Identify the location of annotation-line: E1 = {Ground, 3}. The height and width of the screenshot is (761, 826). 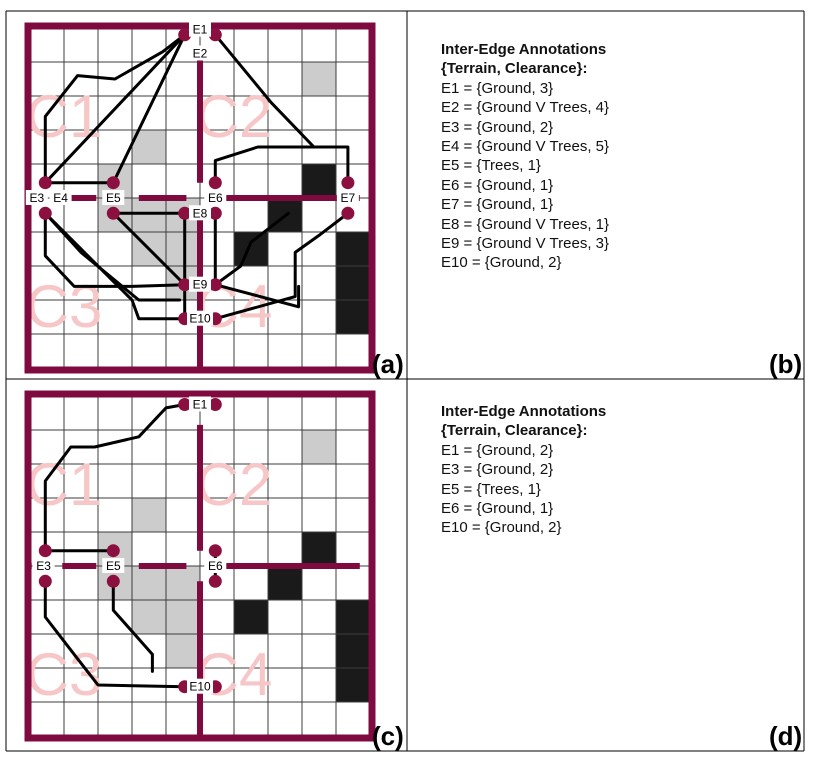
(497, 88).